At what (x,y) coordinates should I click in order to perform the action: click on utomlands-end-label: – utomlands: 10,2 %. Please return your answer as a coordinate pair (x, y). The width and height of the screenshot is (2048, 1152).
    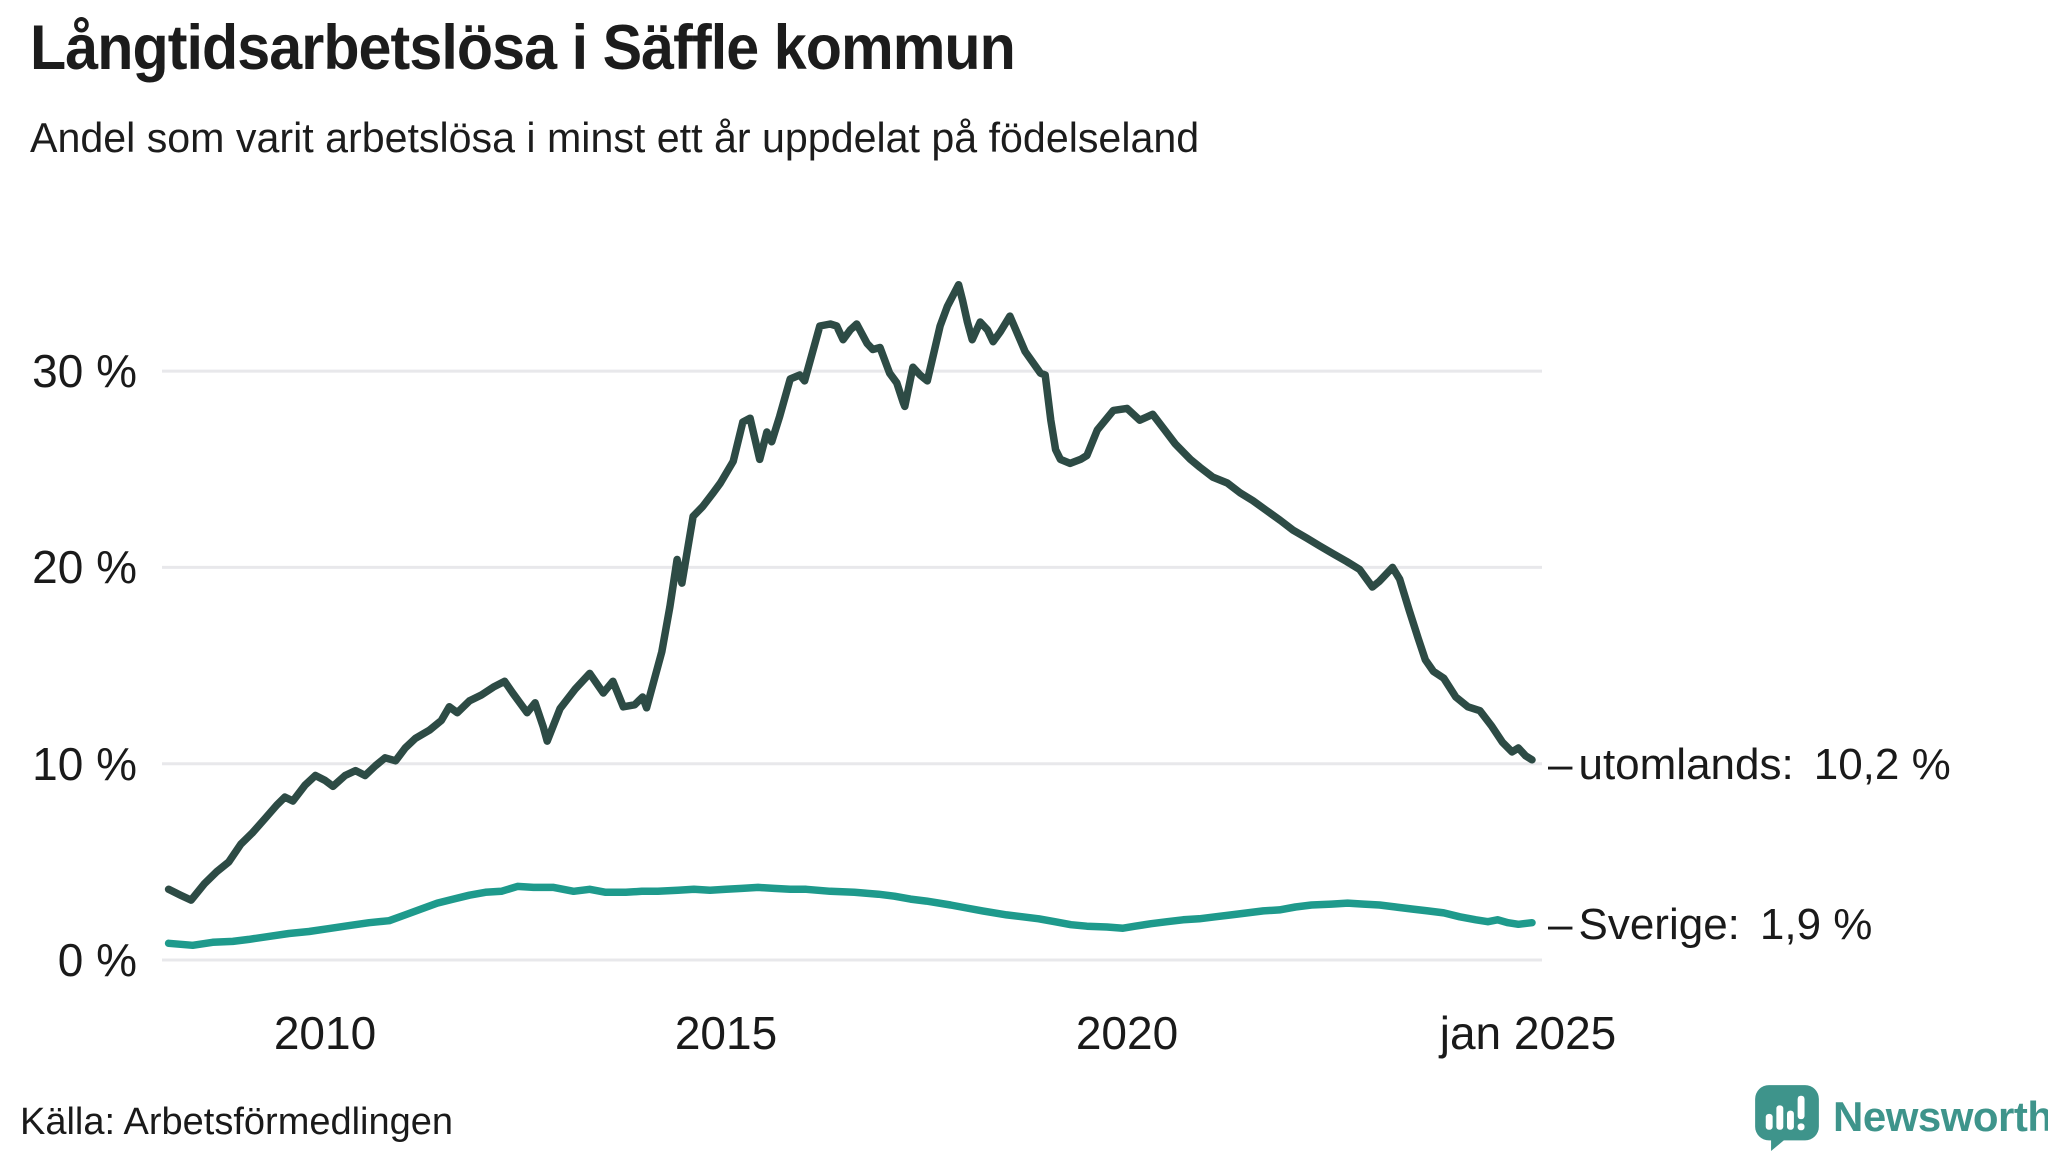
    Looking at the image, I should click on (1749, 765).